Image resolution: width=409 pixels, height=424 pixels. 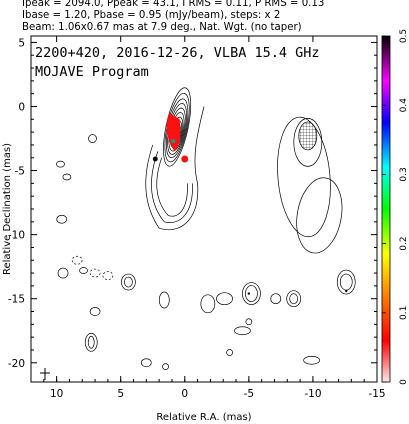 I want to click on colorbar-tick-label: 0.4, so click(x=404, y=105).